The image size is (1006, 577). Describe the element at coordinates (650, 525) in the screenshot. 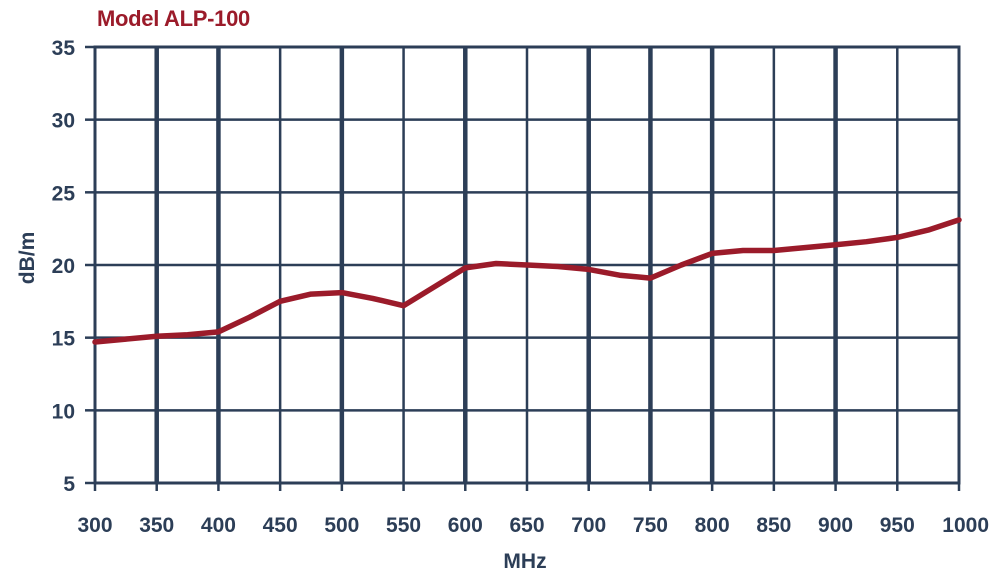

I see `x-tick-label-750: 750` at that location.